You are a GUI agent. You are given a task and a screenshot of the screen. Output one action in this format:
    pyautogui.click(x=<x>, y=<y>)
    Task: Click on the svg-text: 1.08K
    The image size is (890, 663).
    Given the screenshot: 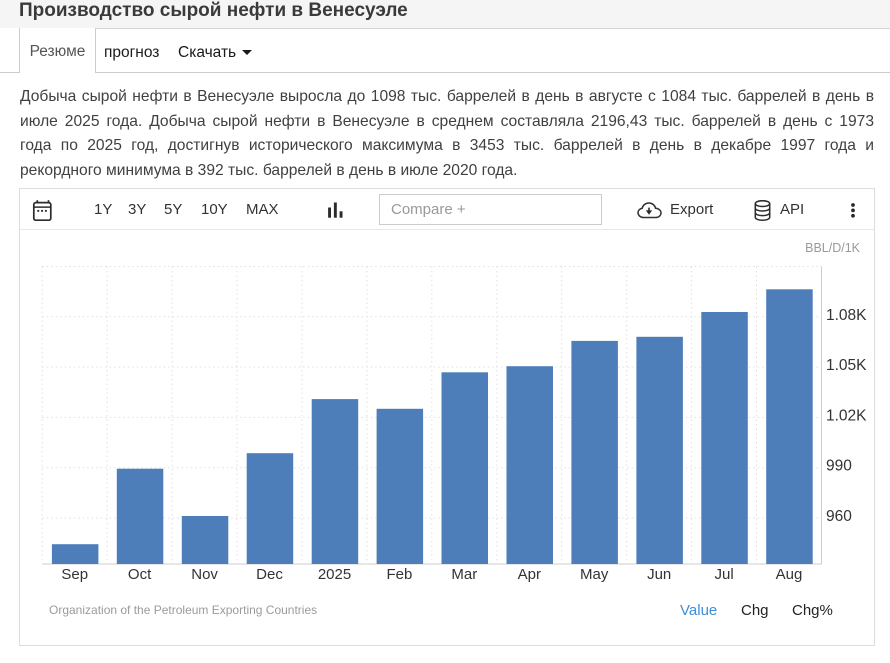 What is the action you would take?
    pyautogui.click(x=846, y=315)
    